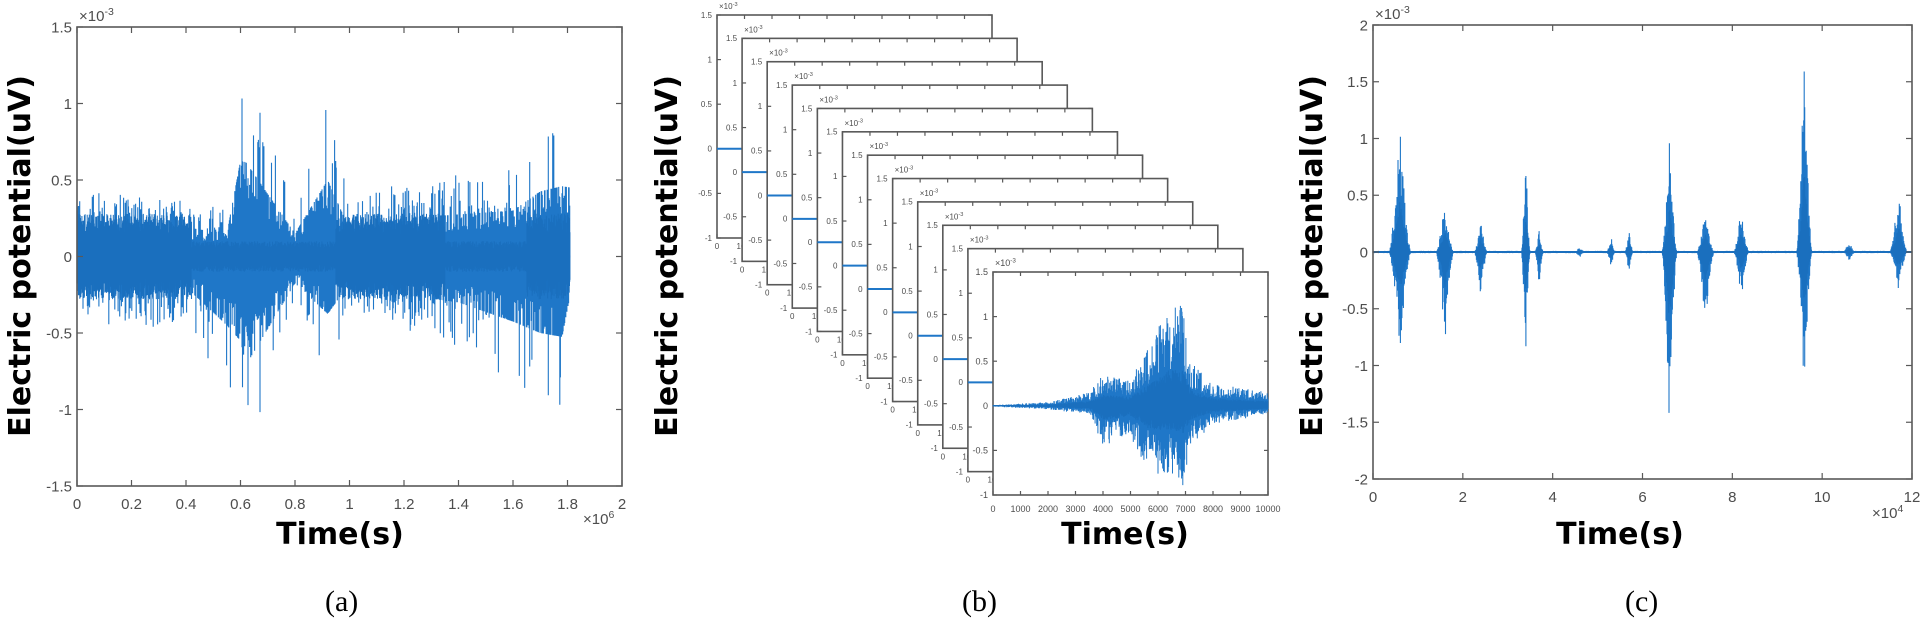 This screenshot has height=644, width=1925. Describe the element at coordinates (1158, 509) in the screenshot. I see `x-tick-label: 6000` at that location.